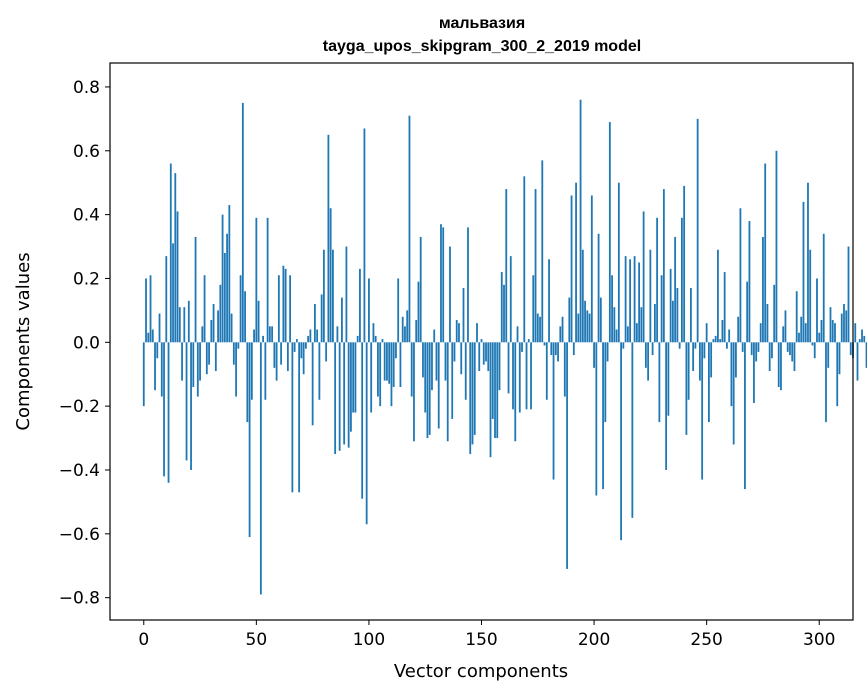 The height and width of the screenshot is (696, 867). Describe the element at coordinates (594, 640) in the screenshot. I see `x-tick-label: 200` at that location.